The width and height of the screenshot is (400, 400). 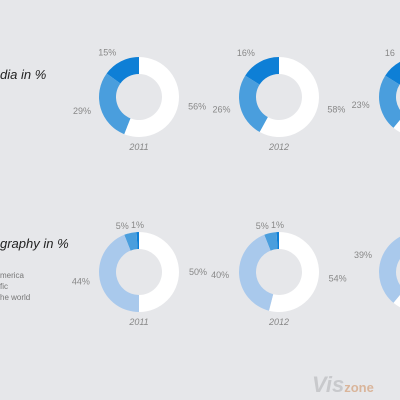 What do you see at coordinates (336, 109) in the screenshot?
I see `slice-label: 58%` at bounding box center [336, 109].